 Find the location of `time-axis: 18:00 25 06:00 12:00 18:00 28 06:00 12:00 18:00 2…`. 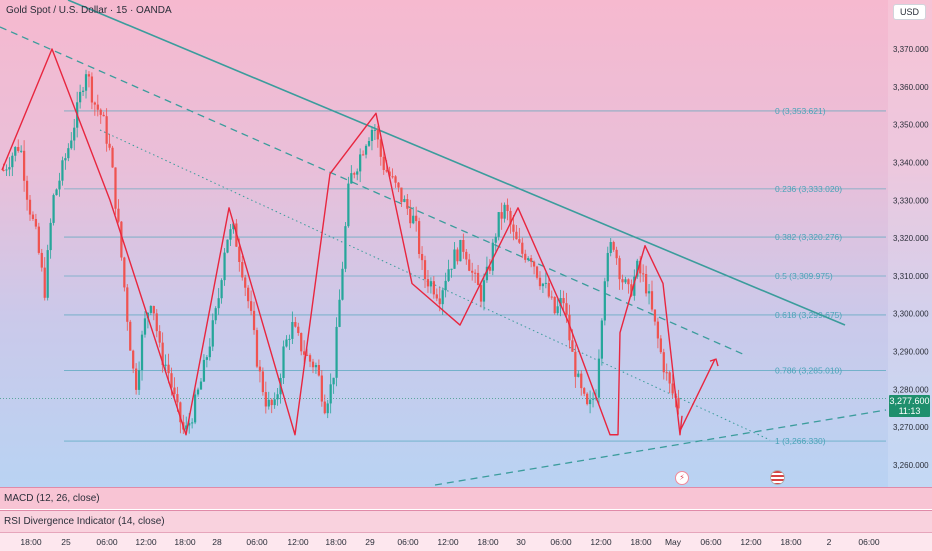

time-axis: 18:00 25 06:00 12:00 18:00 28 06:00 12:00 18:00 2… is located at coordinates (466, 541).